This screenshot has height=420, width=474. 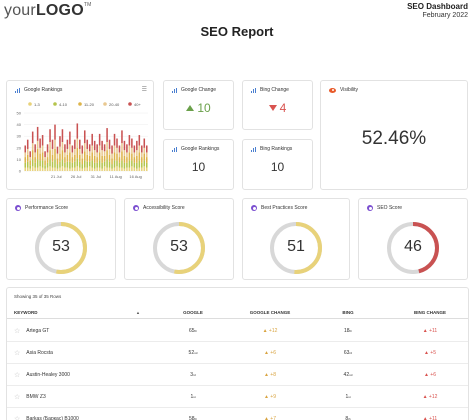 What do you see at coordinates (43, 90) in the screenshot?
I see `chart-title: Google Rankings` at bounding box center [43, 90].